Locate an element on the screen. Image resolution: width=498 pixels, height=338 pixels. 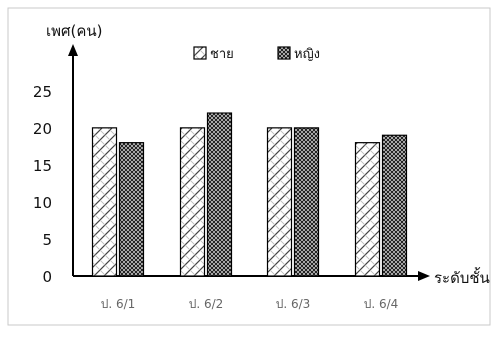
legend-label-male: ชาย is located at coordinates (222, 54).